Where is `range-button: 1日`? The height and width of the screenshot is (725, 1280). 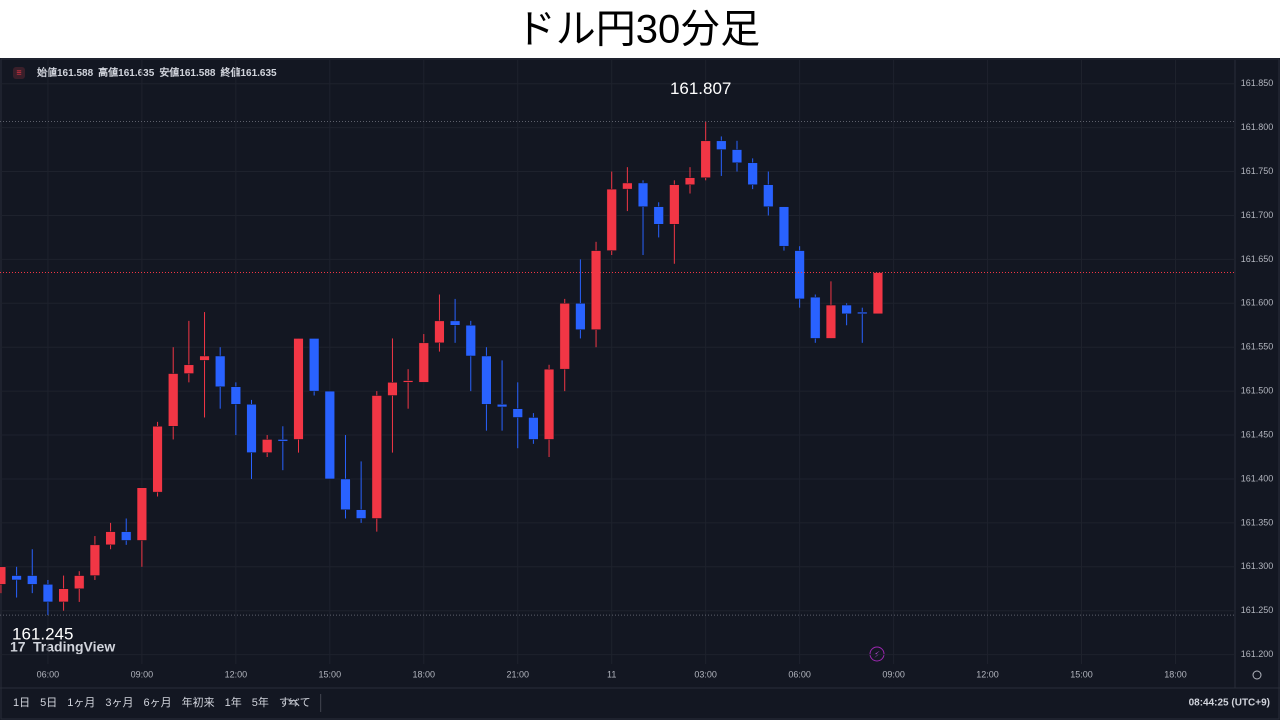 range-button: 1日 is located at coordinates (21, 703).